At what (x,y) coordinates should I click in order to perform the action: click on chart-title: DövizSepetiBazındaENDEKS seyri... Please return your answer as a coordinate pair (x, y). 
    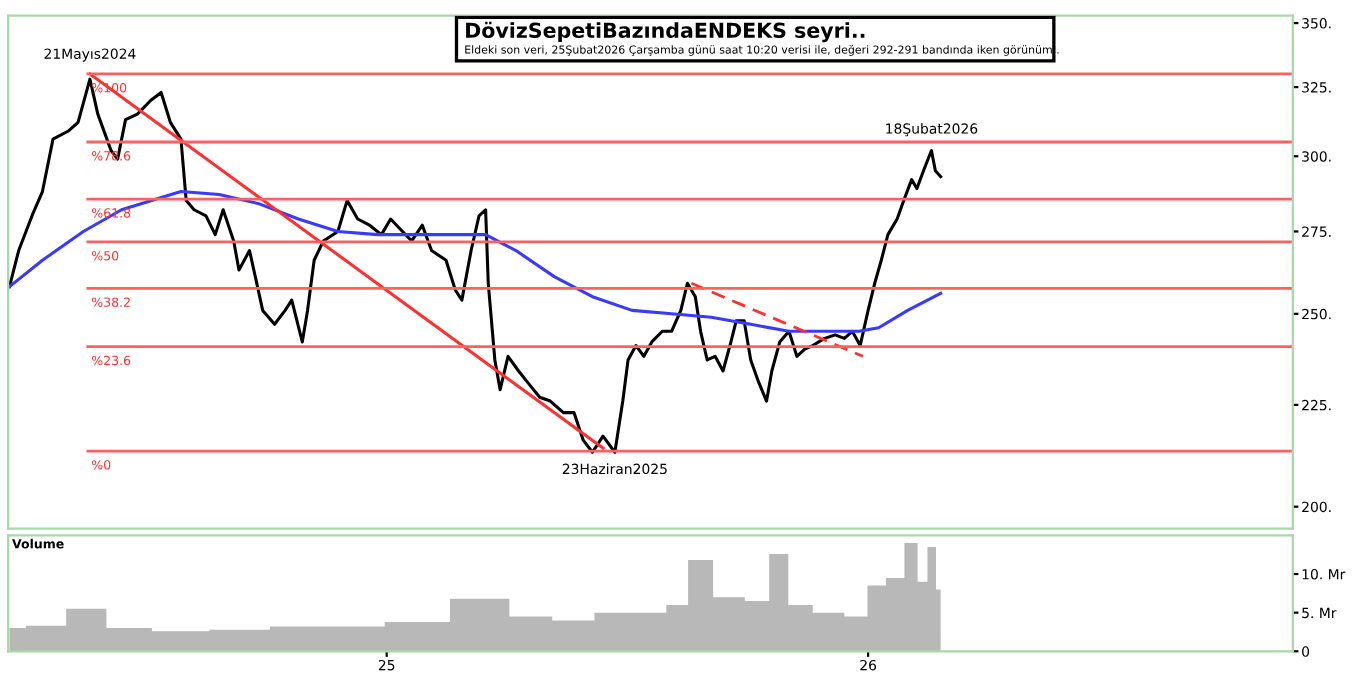
    Looking at the image, I should click on (665, 32).